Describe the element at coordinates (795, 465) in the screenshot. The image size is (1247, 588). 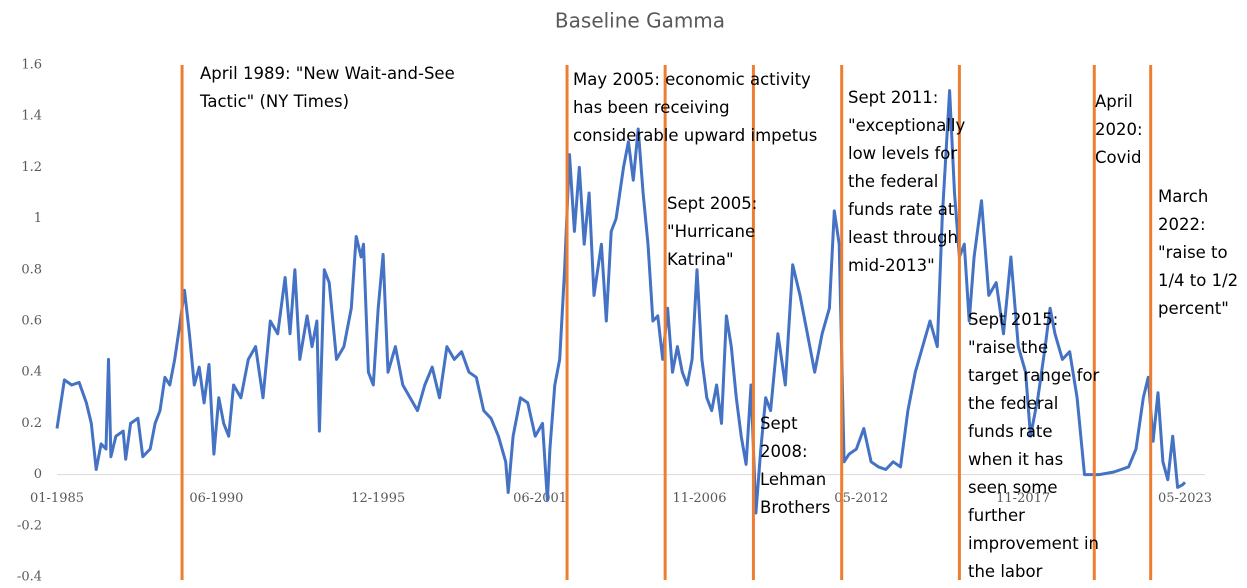
I see `event-annotation: Sept 2008: Lehman Brothers` at that location.